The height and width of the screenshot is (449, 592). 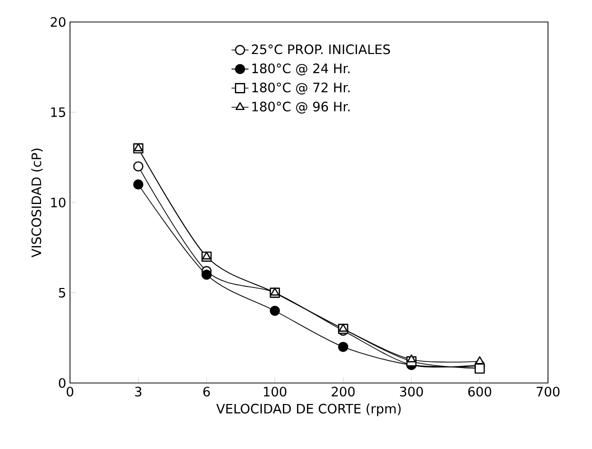 What do you see at coordinates (301, 70) in the screenshot?
I see `legend-label: 180°C @ 24 Hr.` at bounding box center [301, 70].